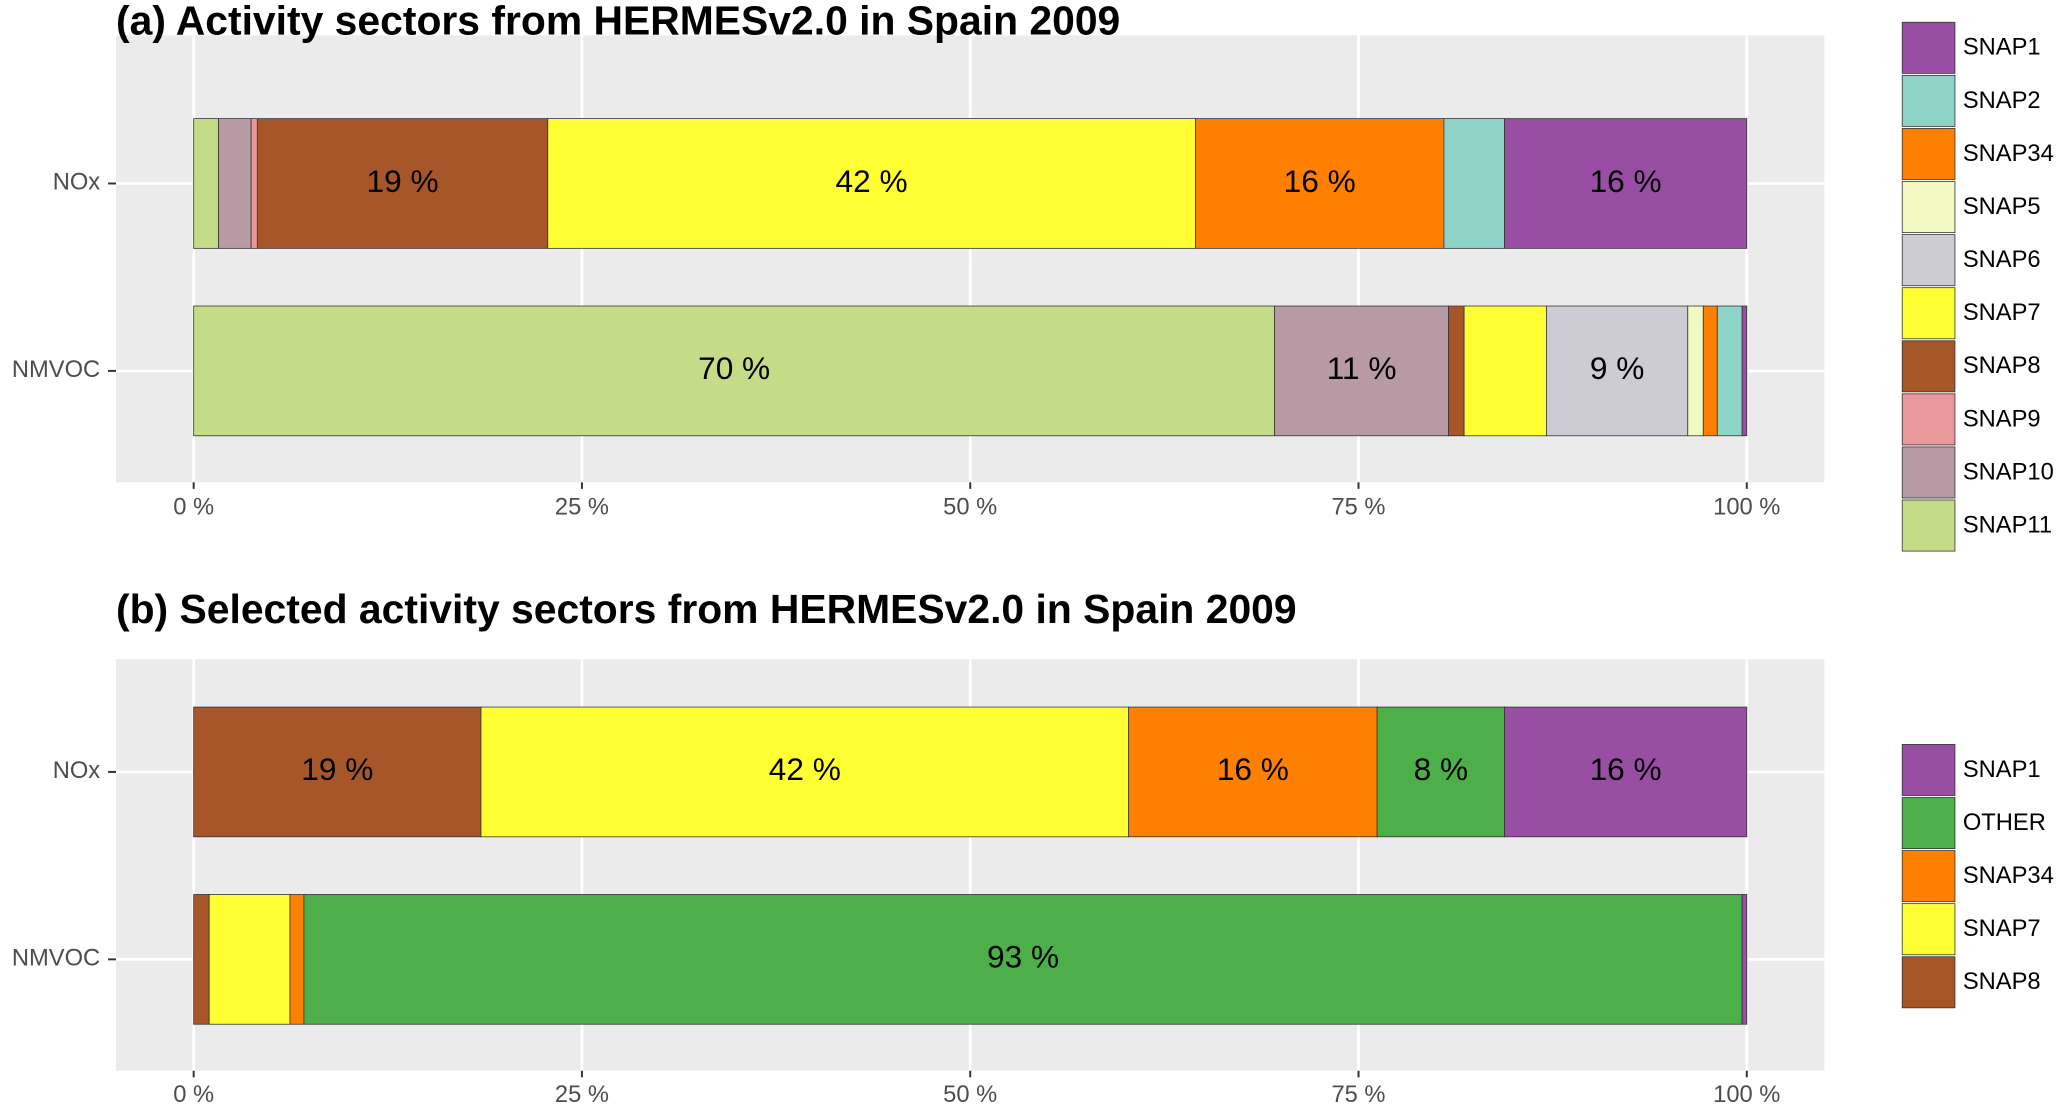  Describe the element at coordinates (2002, 260) in the screenshot. I see `legend-label: SNAP6` at that location.